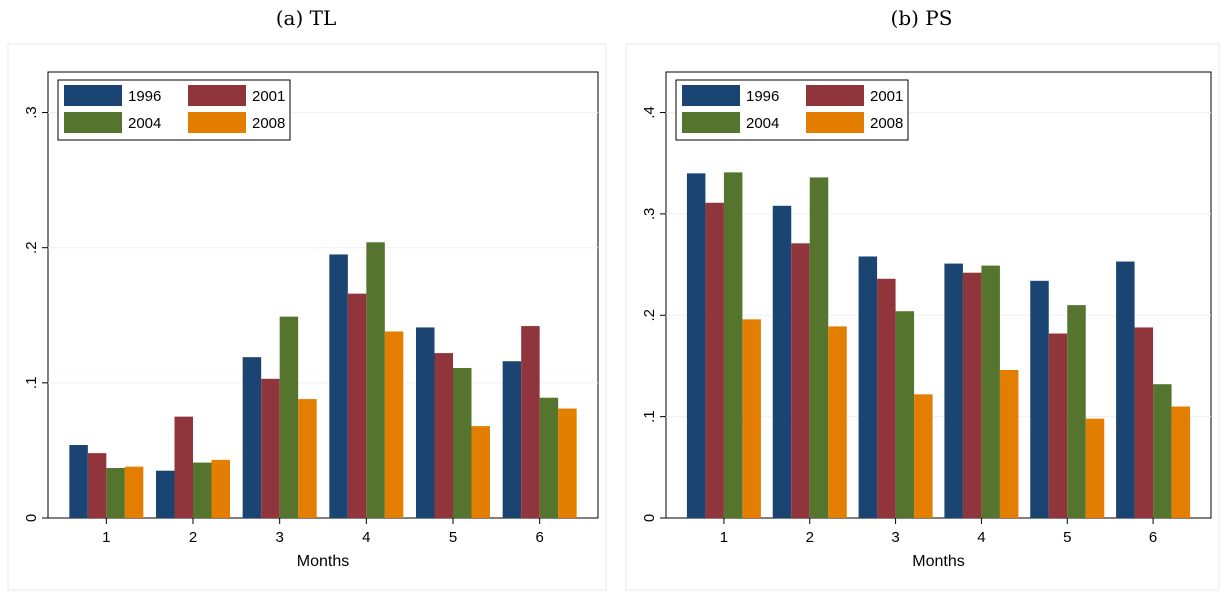 The height and width of the screenshot is (594, 1225). Describe the element at coordinates (649, 112) in the screenshot. I see `y-tick-label: .4` at that location.